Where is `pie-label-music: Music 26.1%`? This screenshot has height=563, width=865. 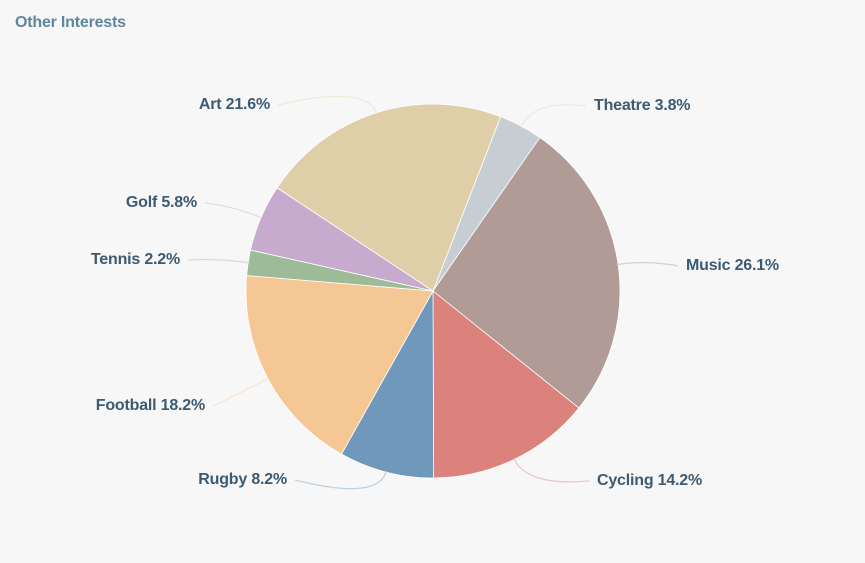
pie-label-music: Music 26.1% is located at coordinates (732, 265).